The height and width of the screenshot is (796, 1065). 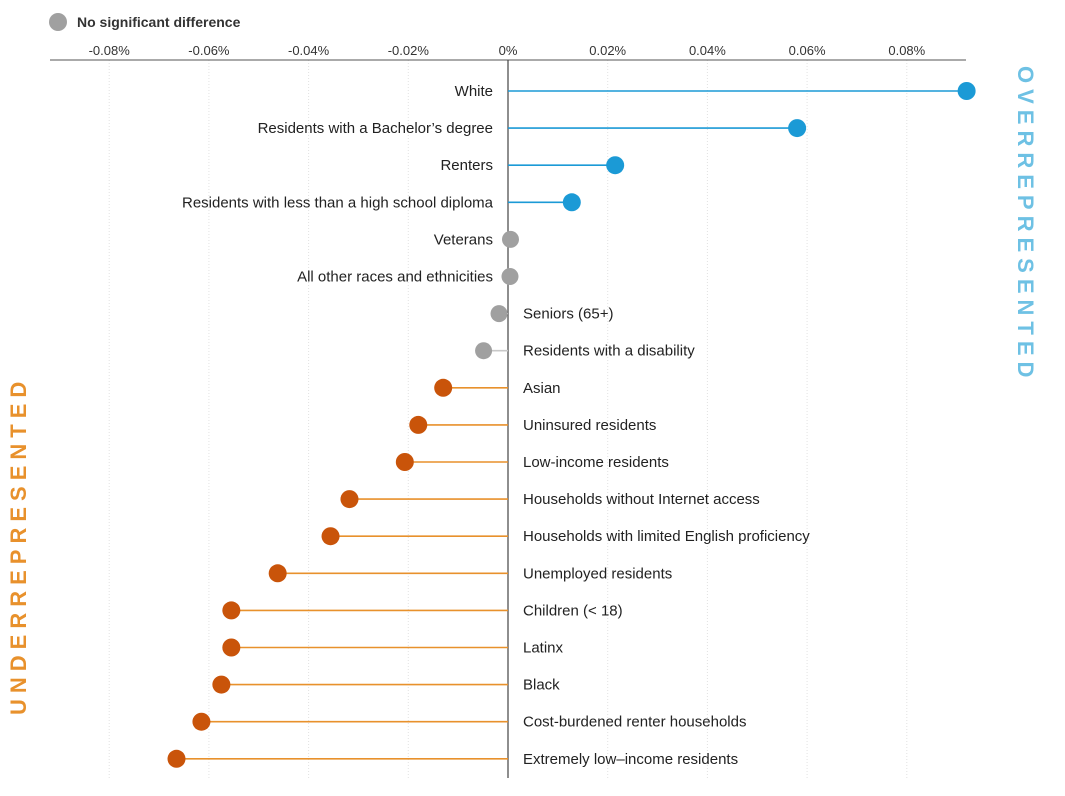 What do you see at coordinates (541, 685) in the screenshot?
I see `category-label-16: Black` at bounding box center [541, 685].